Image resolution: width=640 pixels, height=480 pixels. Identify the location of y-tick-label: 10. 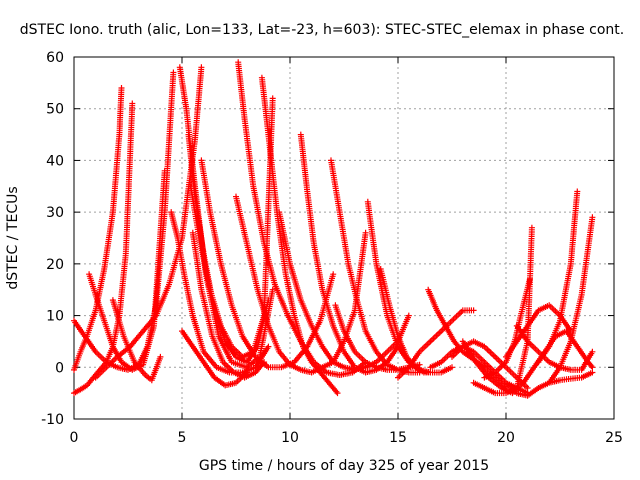
(55, 317).